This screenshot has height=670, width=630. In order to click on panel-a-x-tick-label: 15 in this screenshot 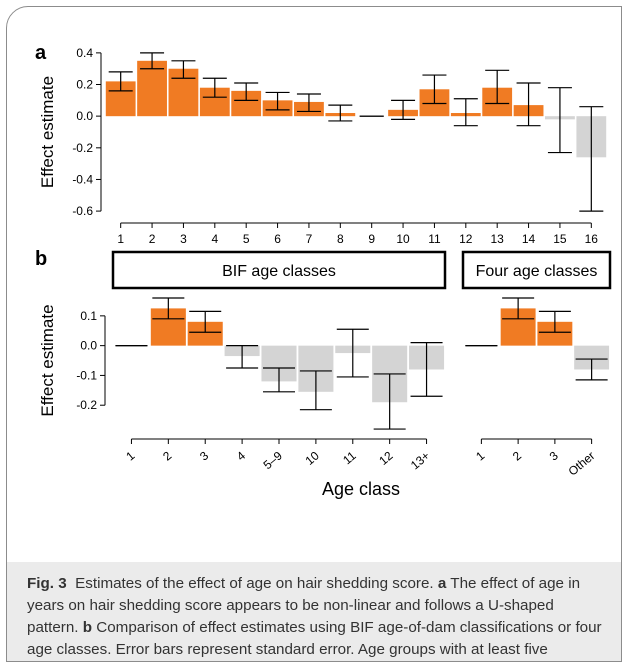, I will do `click(560, 239)`.